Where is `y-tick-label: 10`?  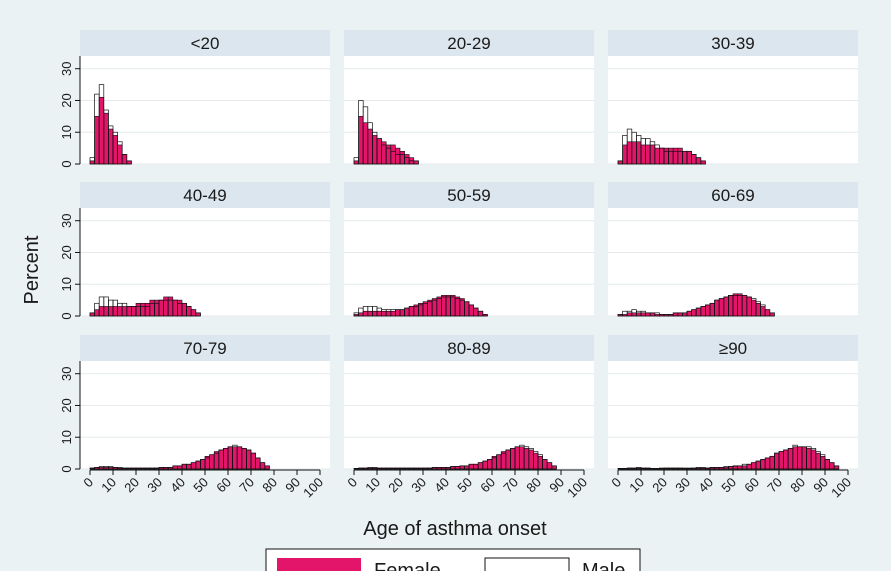 y-tick-label: 10 is located at coordinates (66, 437).